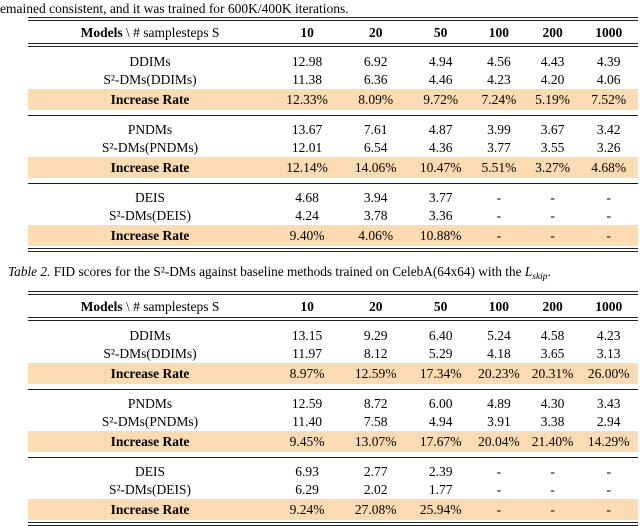 This screenshot has height=526, width=640. I want to click on fid-value: 13.07%, so click(376, 444).